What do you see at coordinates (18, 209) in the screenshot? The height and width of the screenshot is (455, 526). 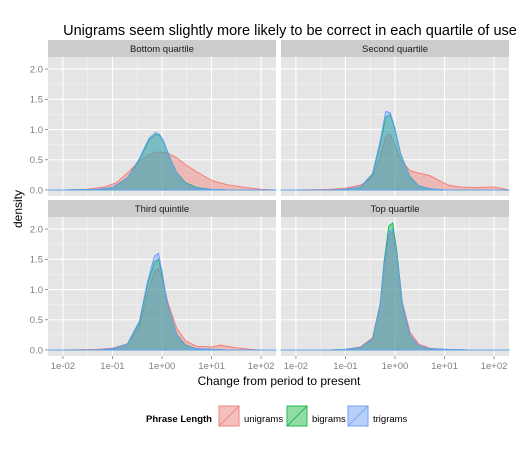 I see `y-axis-title: density` at bounding box center [18, 209].